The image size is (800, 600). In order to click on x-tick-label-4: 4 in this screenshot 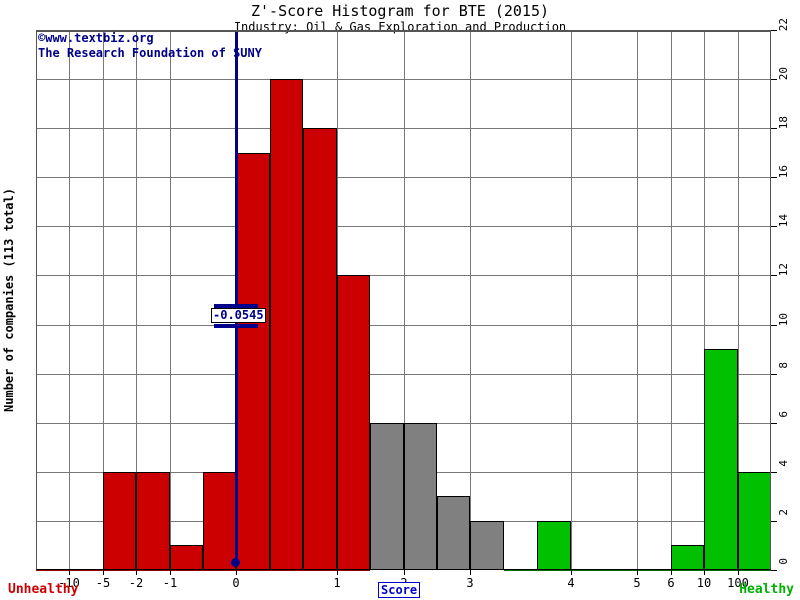, I will do `click(571, 583)`.